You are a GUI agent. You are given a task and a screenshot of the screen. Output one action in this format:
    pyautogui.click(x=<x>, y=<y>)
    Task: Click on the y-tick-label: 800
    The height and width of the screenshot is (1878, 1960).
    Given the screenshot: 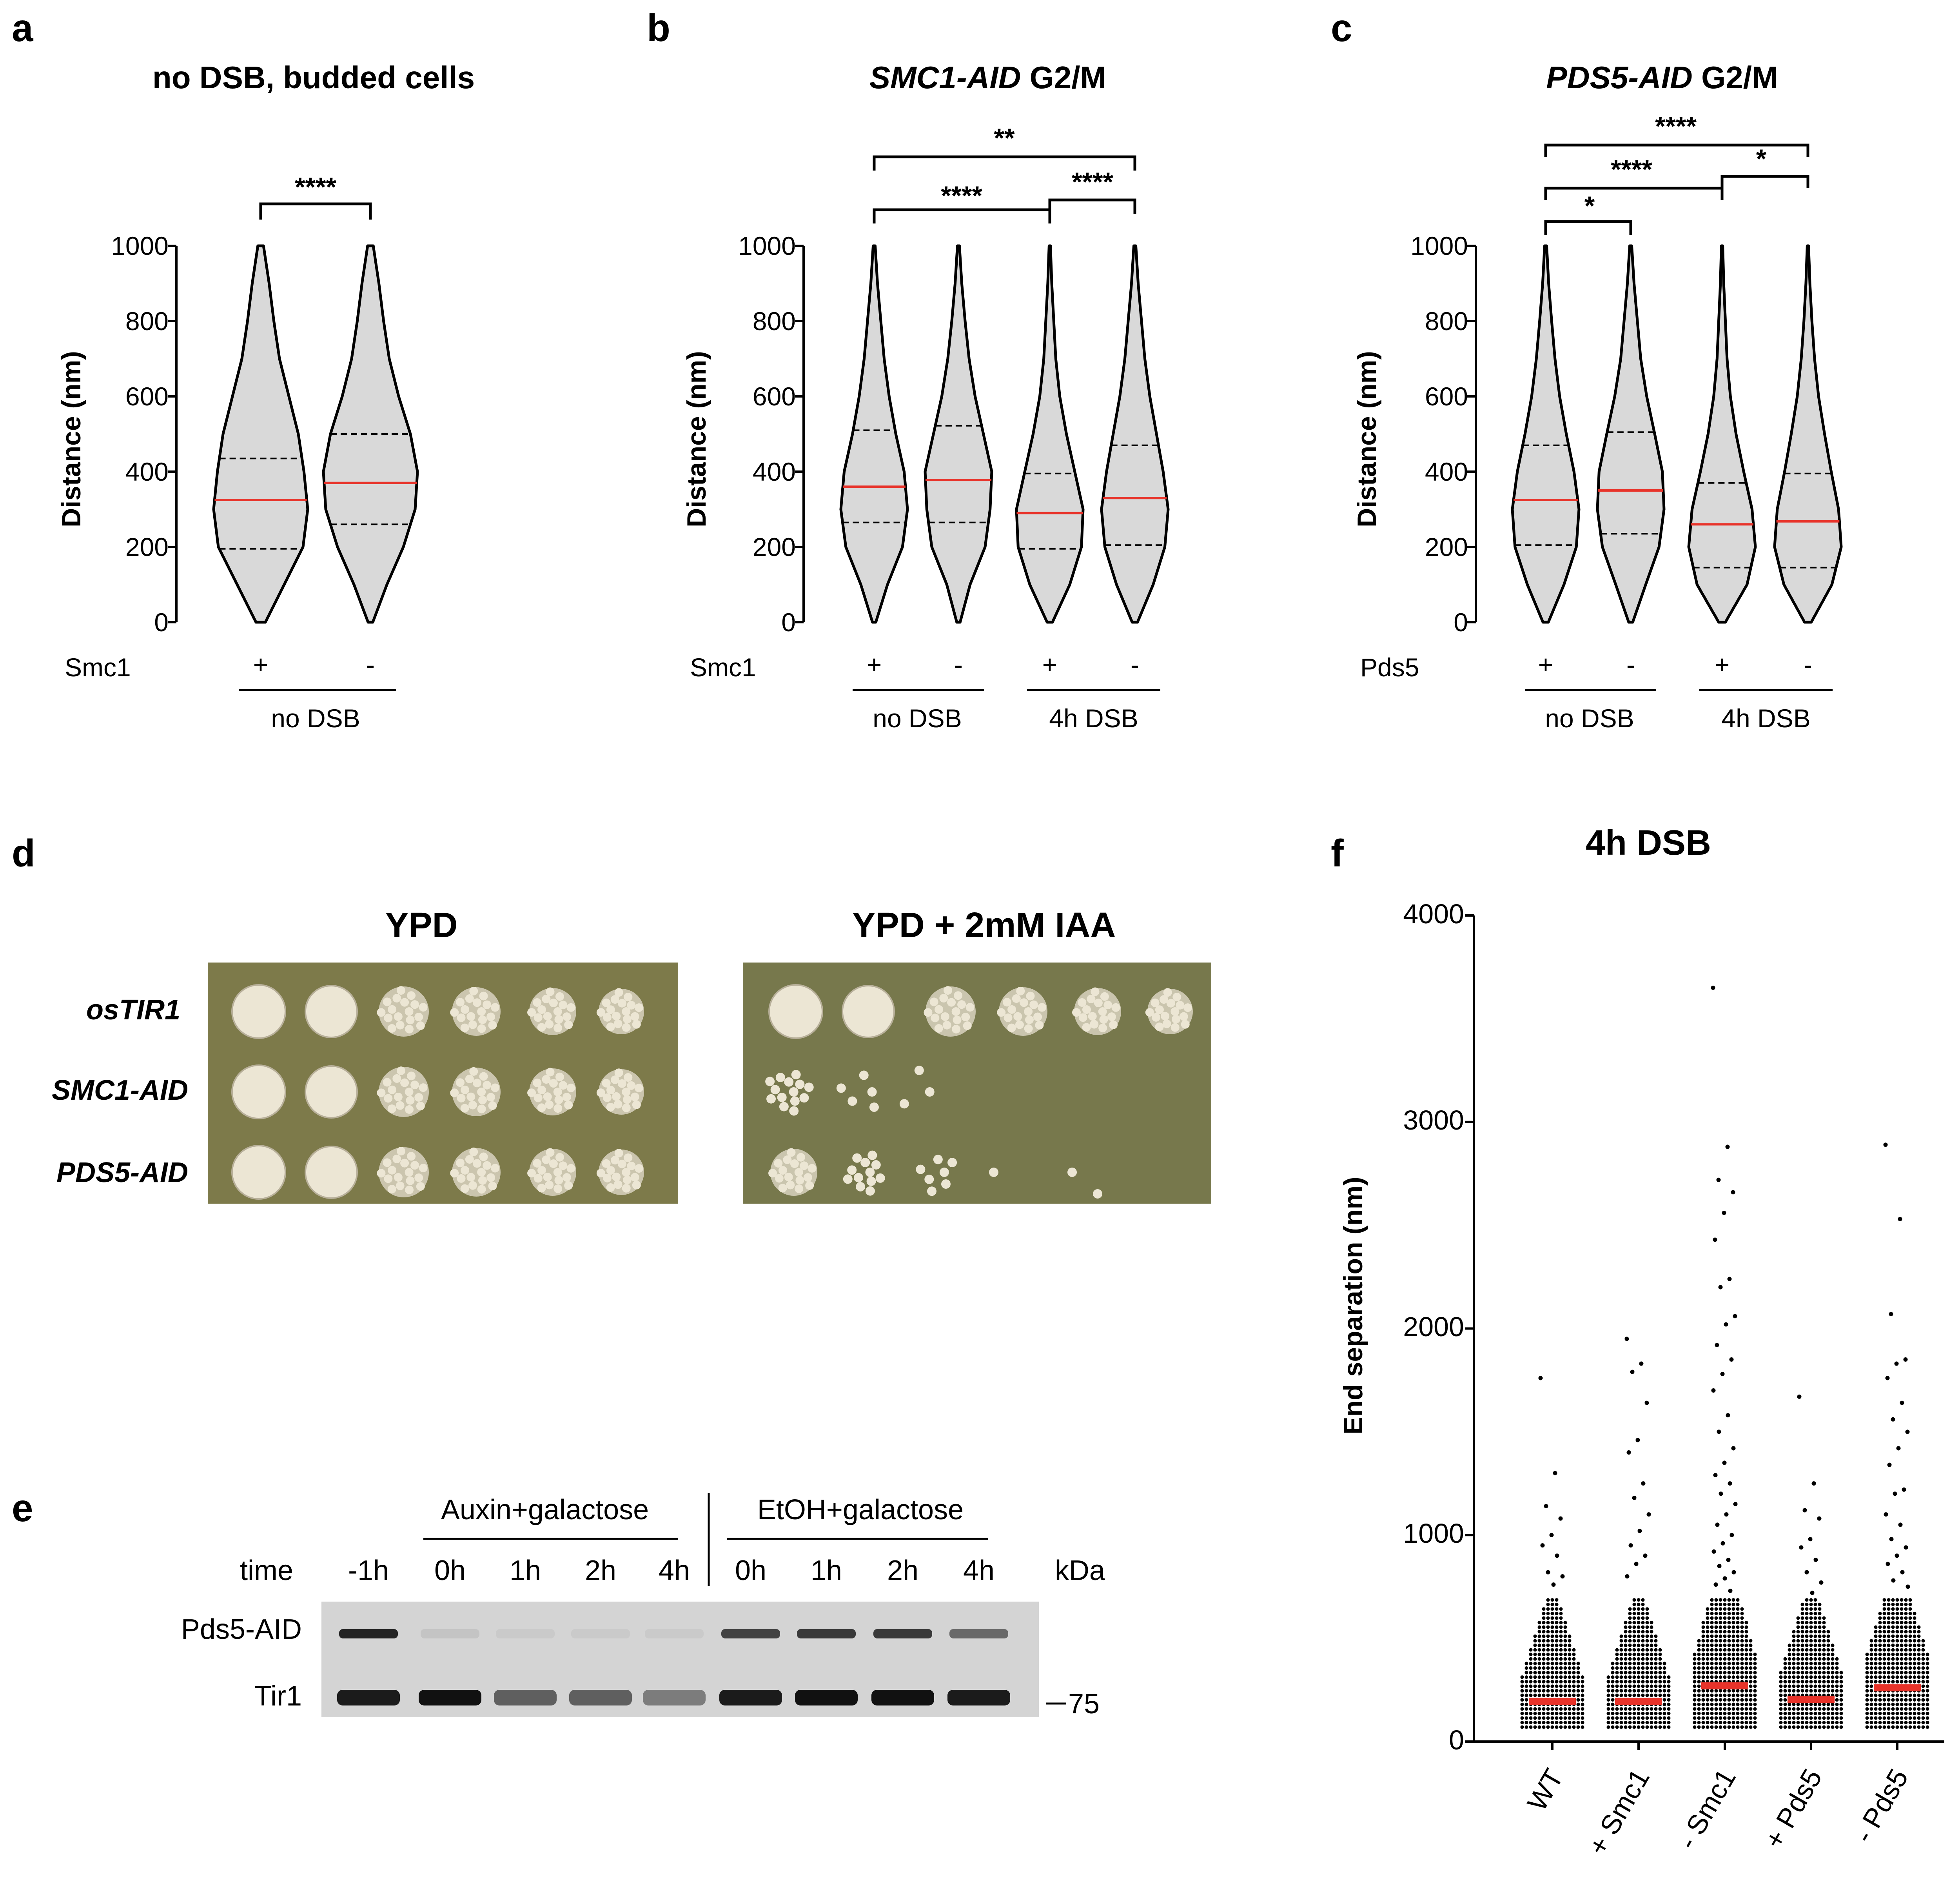 What is the action you would take?
    pyautogui.click(x=1446, y=321)
    